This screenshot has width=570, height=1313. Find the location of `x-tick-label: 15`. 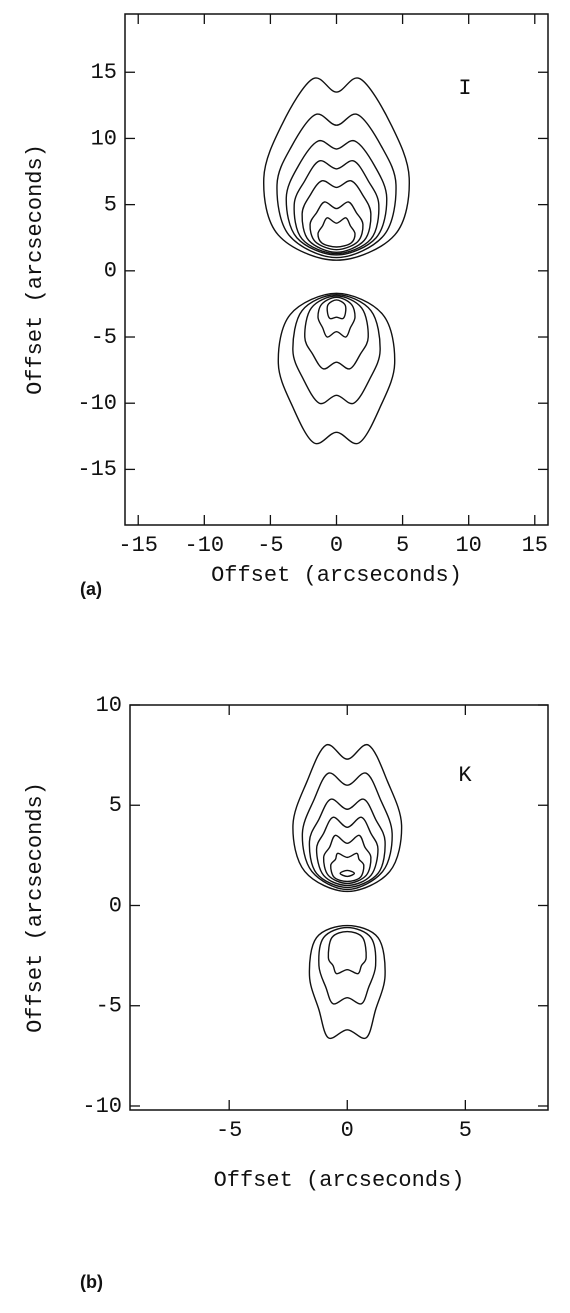

x-tick-label: 15 is located at coordinates (535, 545).